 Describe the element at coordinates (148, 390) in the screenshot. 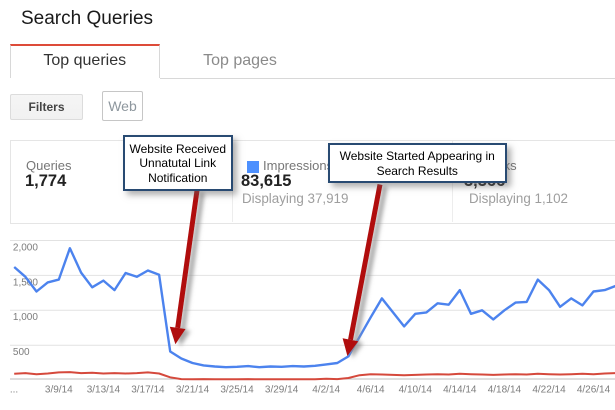

I see `svg-text: 3/17/14` at that location.